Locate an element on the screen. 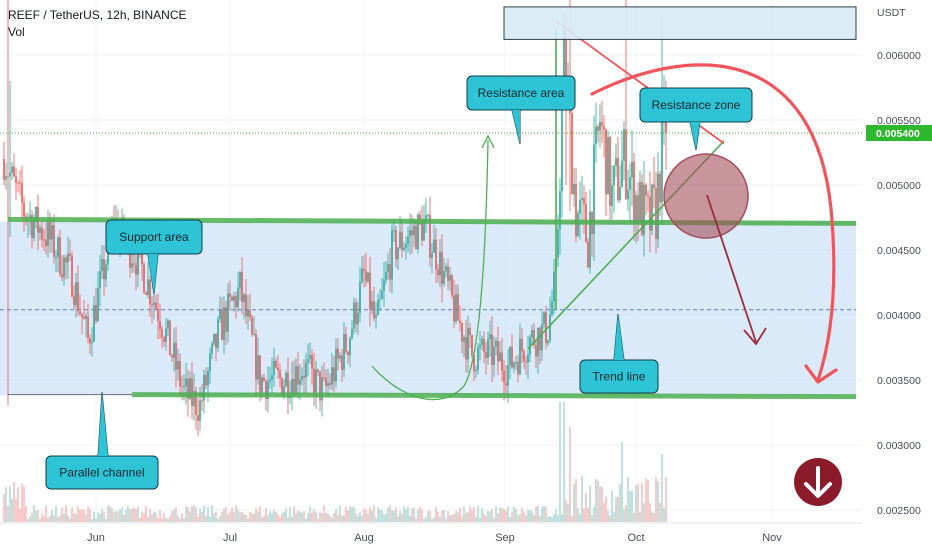 The height and width of the screenshot is (550, 932). price-tick-label: 0.005000 is located at coordinates (899, 186).